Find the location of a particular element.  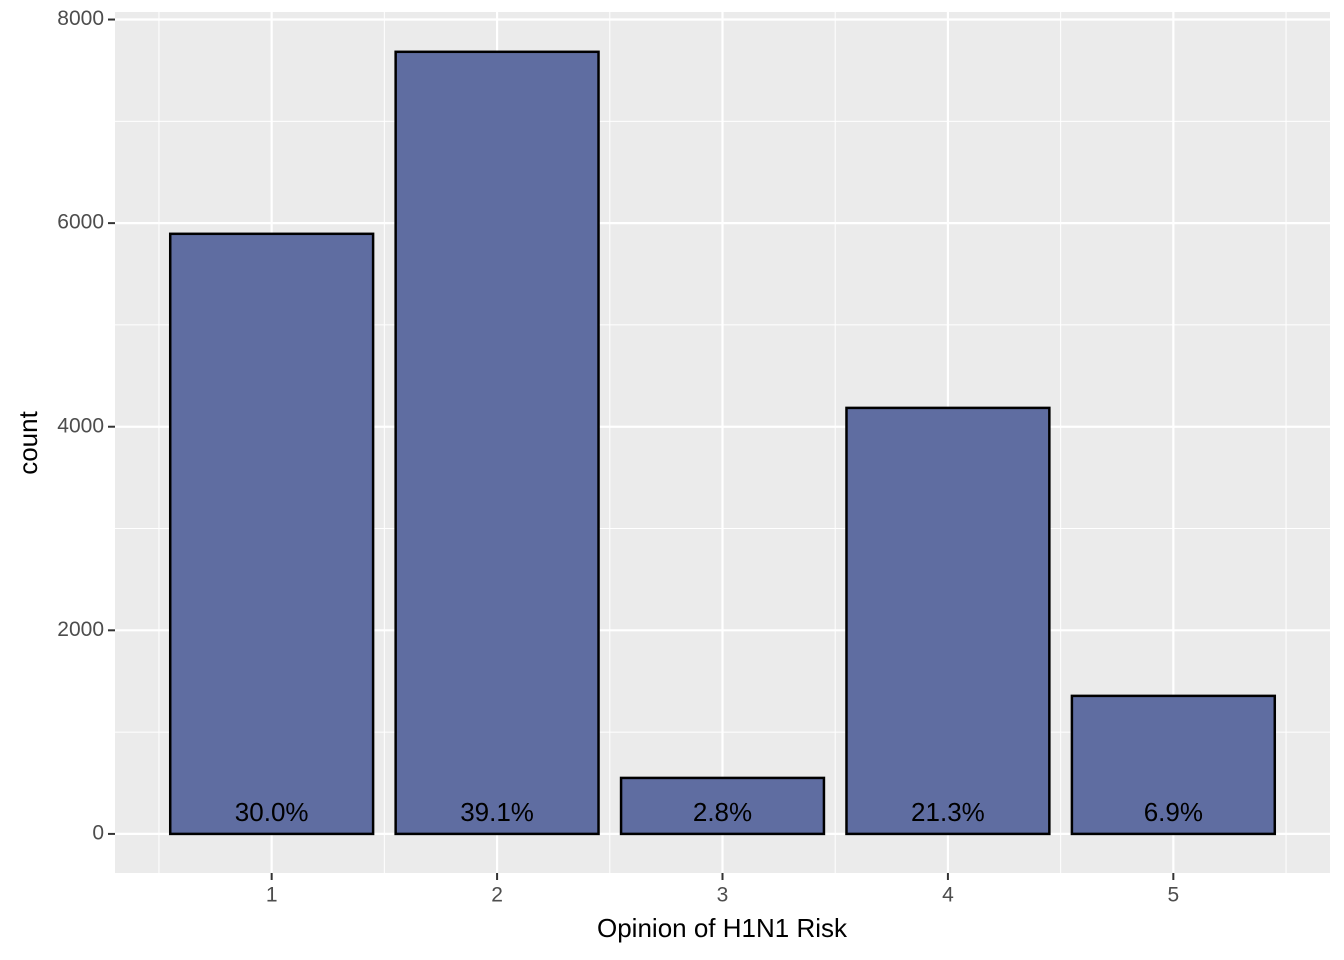

y-tick-label: 2000 is located at coordinates (80, 629).